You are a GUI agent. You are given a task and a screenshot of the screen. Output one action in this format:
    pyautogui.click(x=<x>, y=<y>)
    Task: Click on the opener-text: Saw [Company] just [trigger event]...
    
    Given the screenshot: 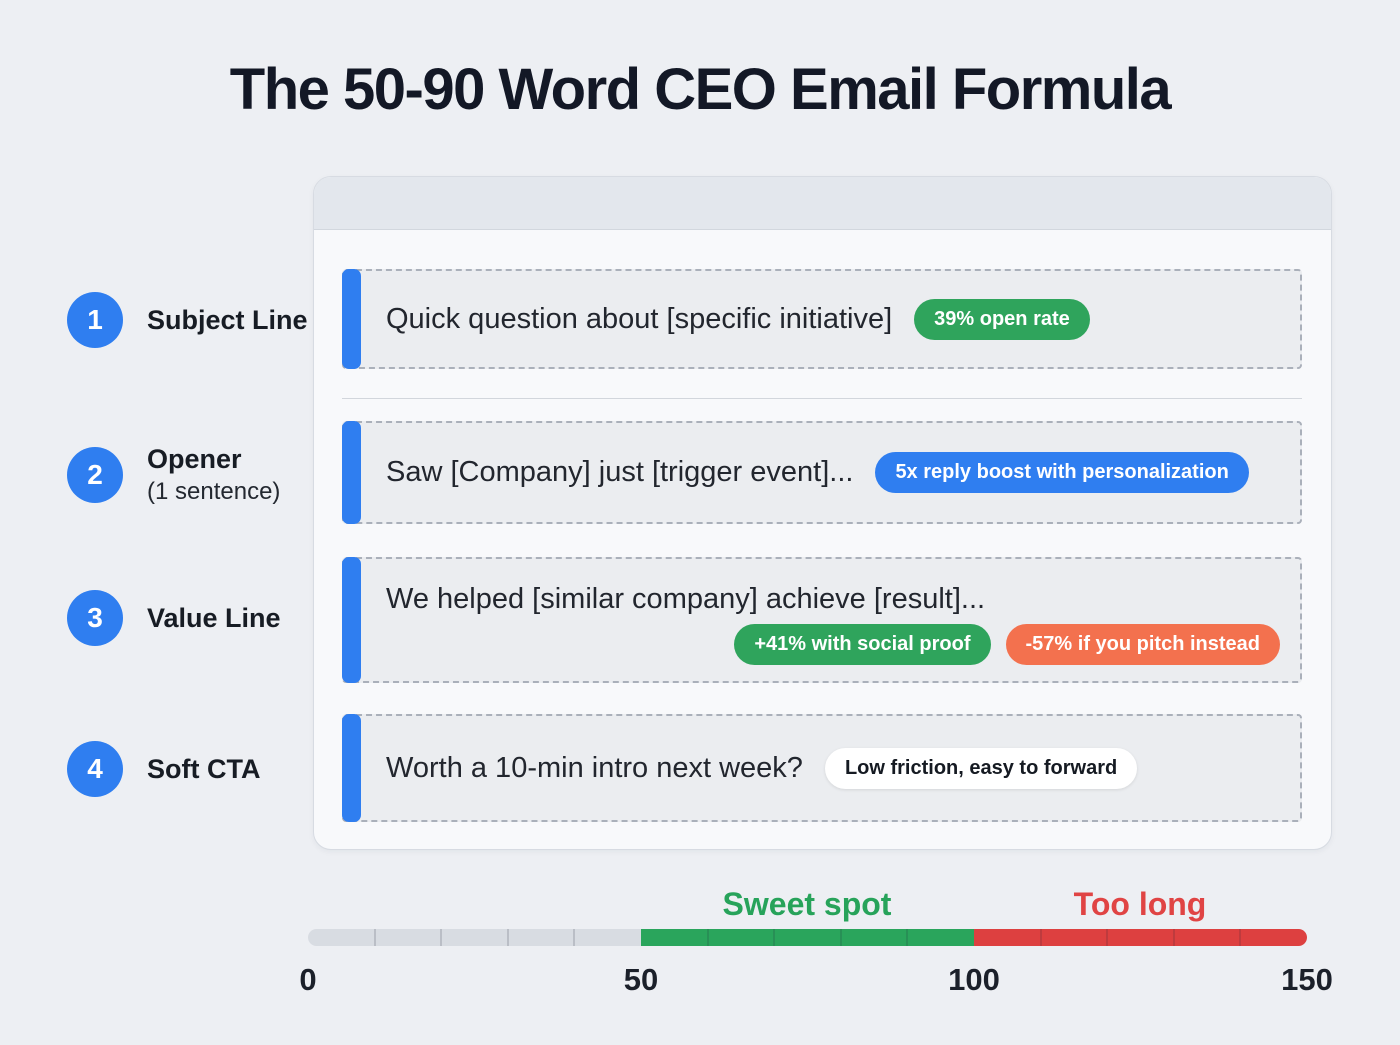 What is the action you would take?
    pyautogui.click(x=620, y=472)
    